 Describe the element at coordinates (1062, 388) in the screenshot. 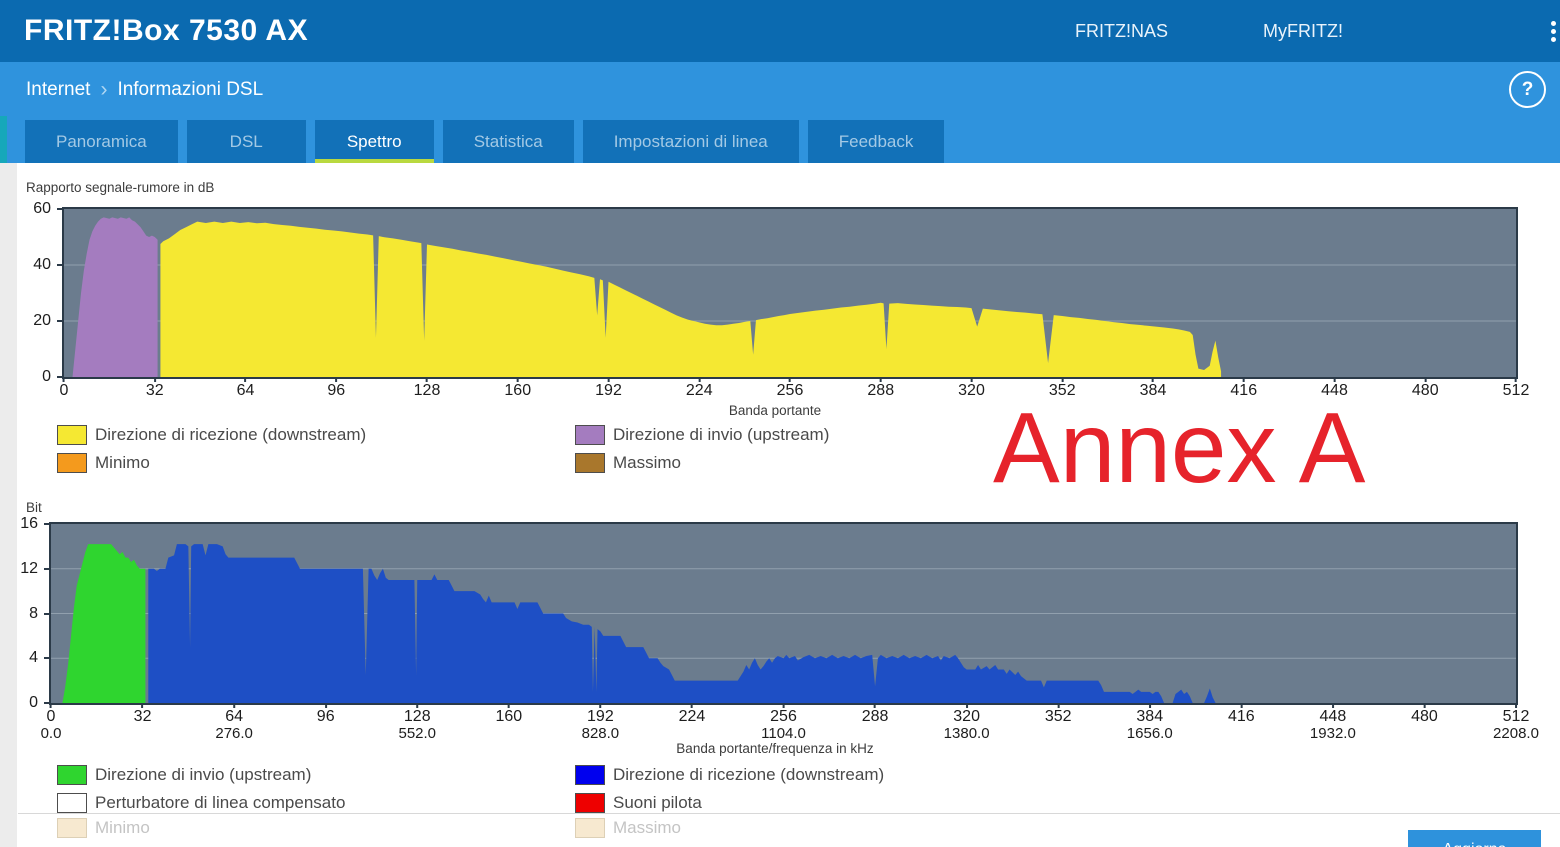

I see `x-tick: 352` at that location.